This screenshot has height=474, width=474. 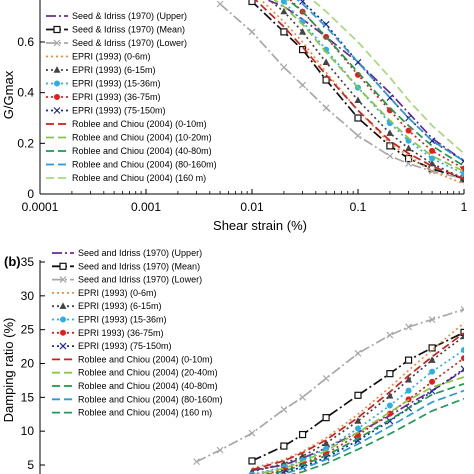 I want to click on y-tick-label: 15, so click(x=28, y=397).